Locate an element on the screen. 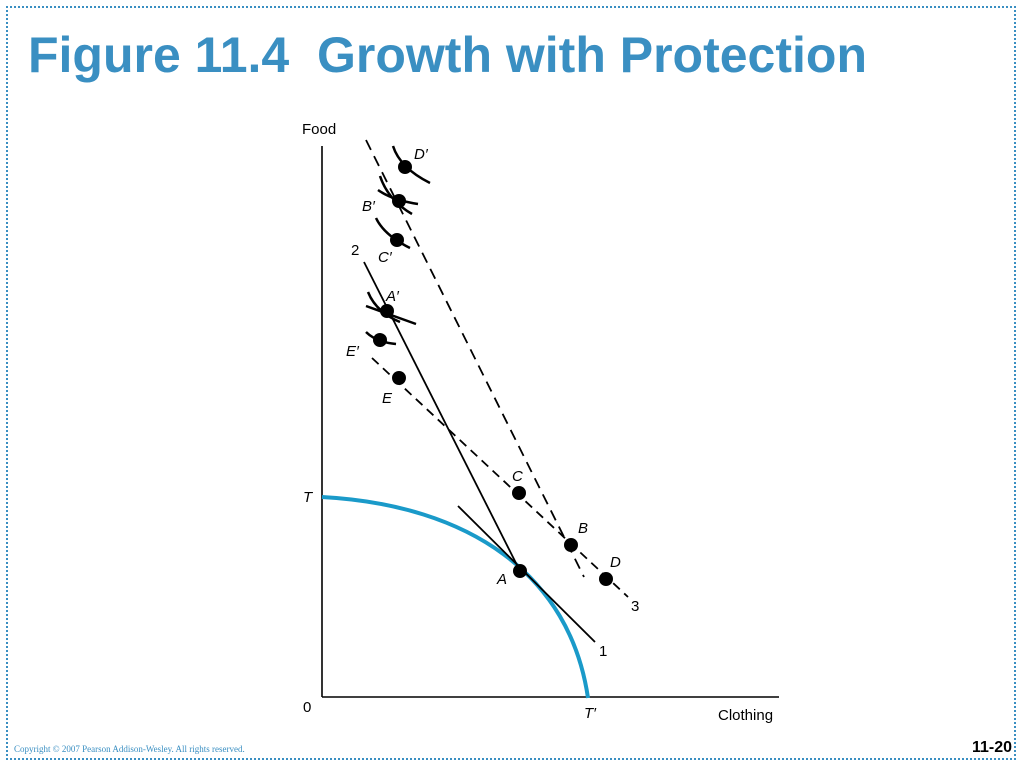 The height and width of the screenshot is (768, 1024). x-axis-label: Clothing is located at coordinates (745, 715).